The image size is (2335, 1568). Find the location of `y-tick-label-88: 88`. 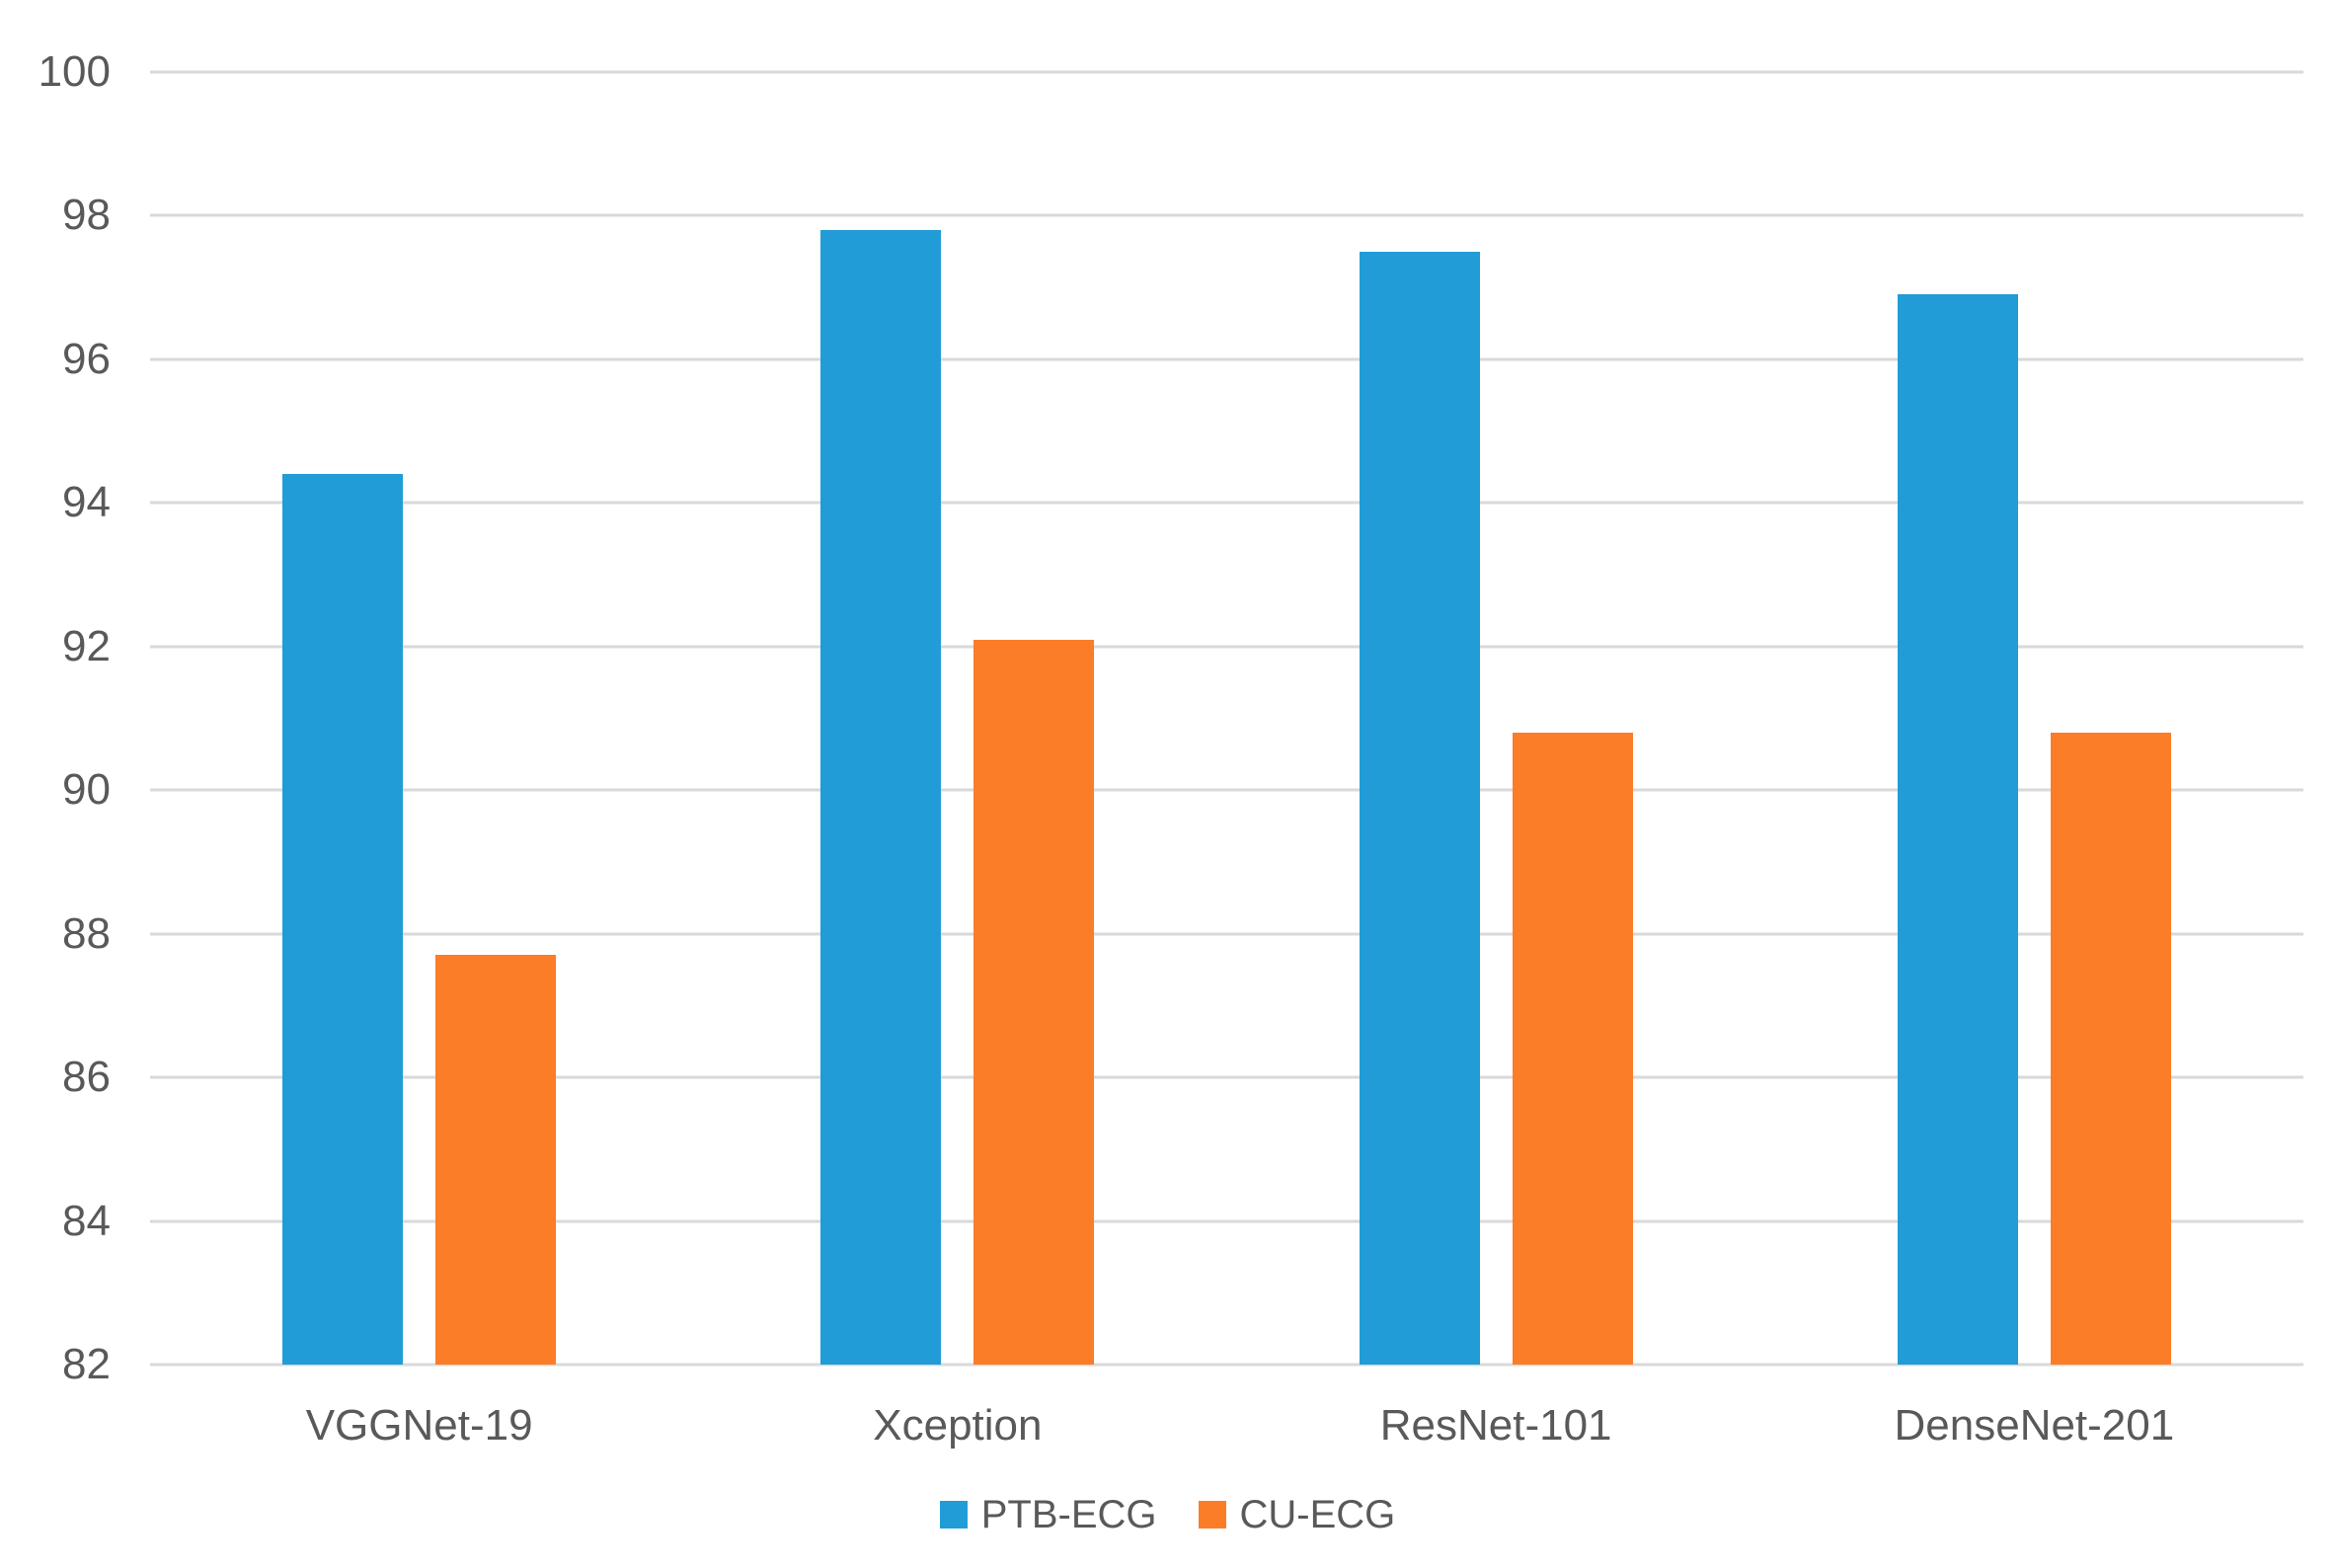

y-tick-label-88: 88 is located at coordinates (86, 933).